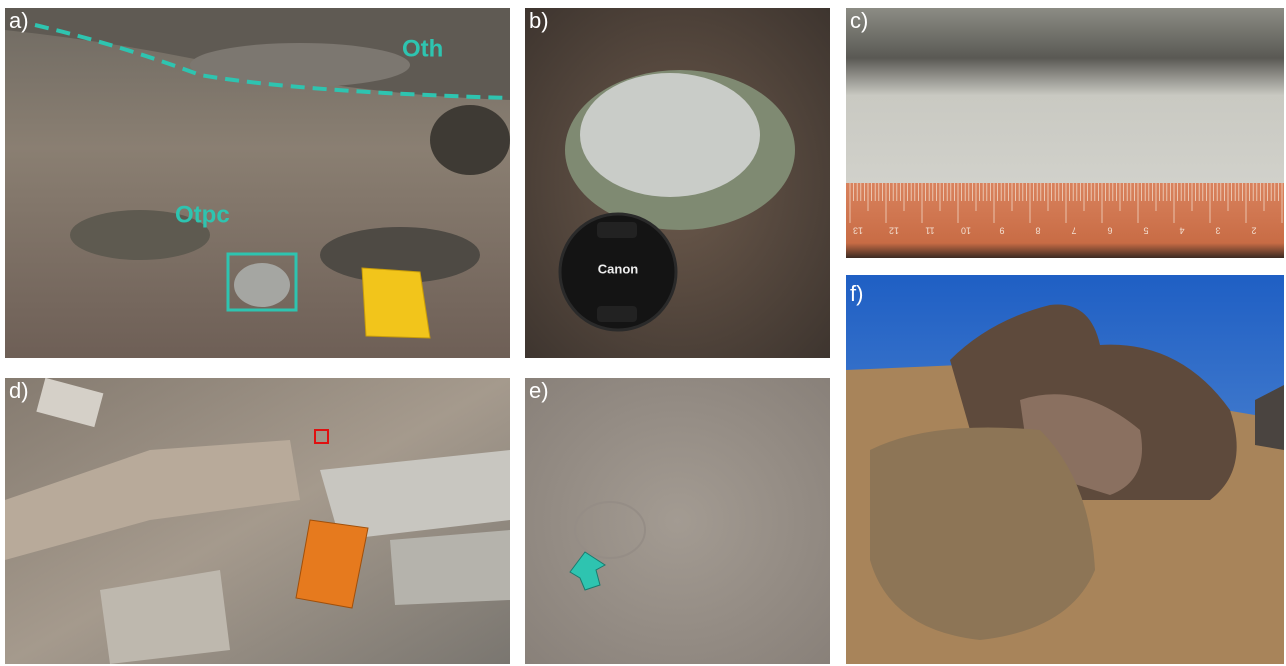  What do you see at coordinates (202, 214) in the screenshot?
I see `unit-label: Otpc` at bounding box center [202, 214].